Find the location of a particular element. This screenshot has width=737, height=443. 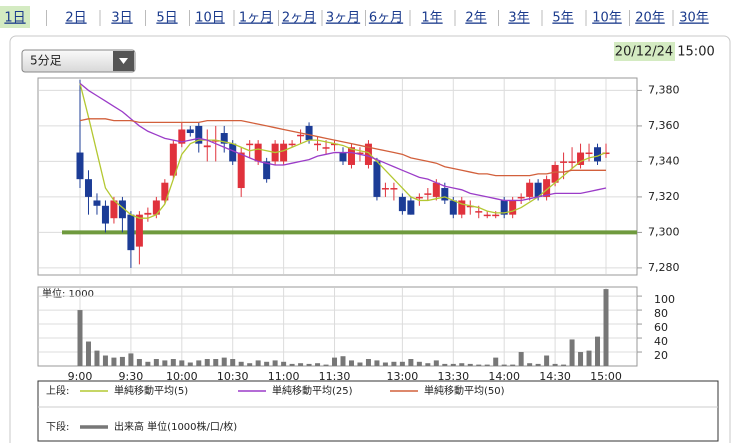

legend-upper: 上段: is located at coordinates (57, 390).